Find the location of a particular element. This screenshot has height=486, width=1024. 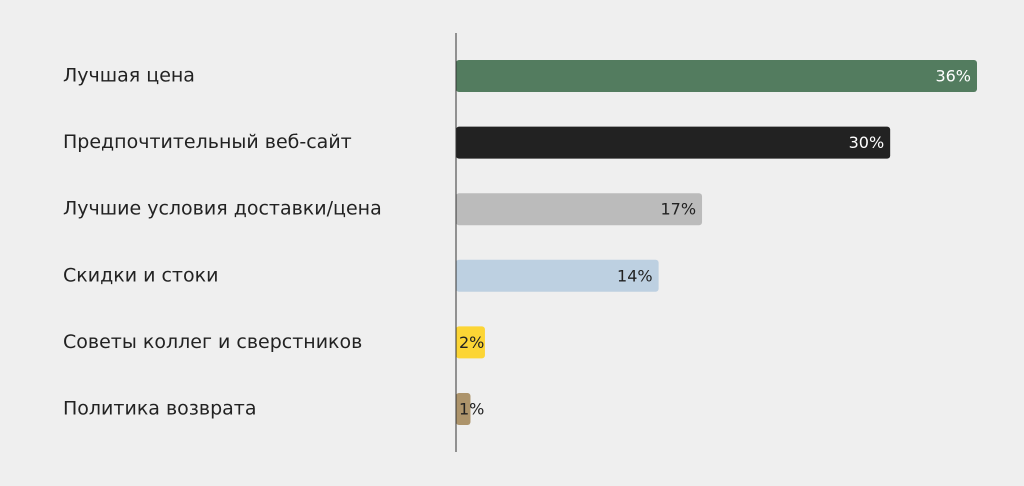

category-label: Советы коллег и сверстников is located at coordinates (212, 342).